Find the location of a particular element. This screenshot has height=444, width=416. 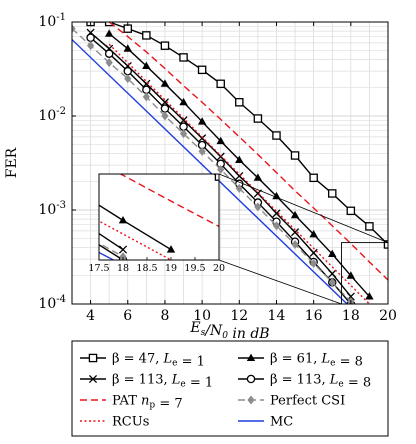

inset-x-tick-label: 19 is located at coordinates (171, 268).